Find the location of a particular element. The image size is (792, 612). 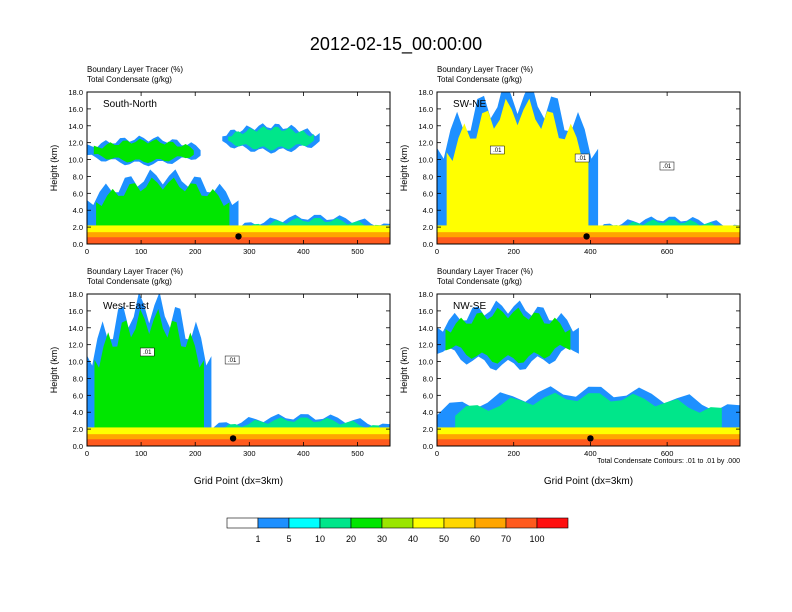

colorbar-label: 5 is located at coordinates (288, 539).